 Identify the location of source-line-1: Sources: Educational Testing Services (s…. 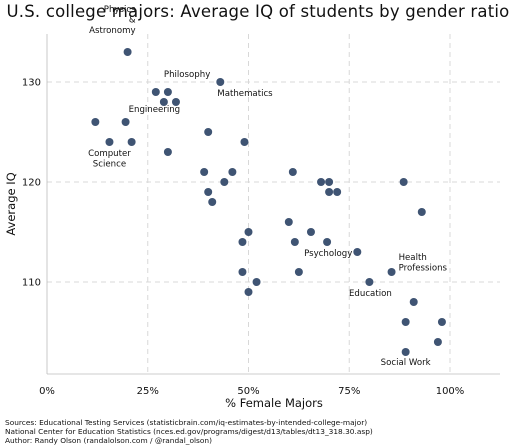
(186, 422).